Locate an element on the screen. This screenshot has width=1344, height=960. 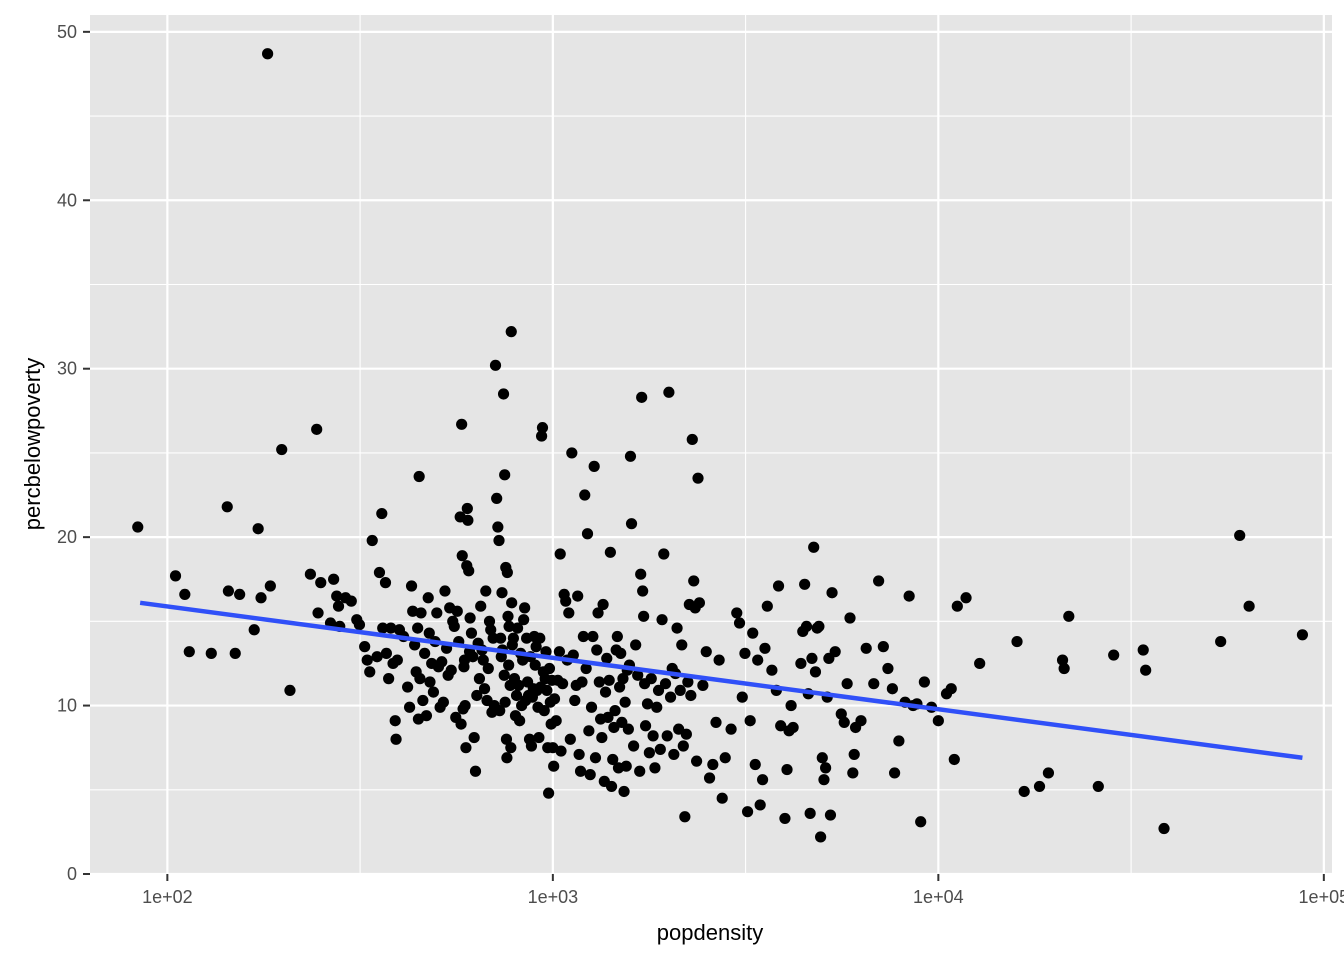
x-tick-label: 1e+03 is located at coordinates (553, 897).